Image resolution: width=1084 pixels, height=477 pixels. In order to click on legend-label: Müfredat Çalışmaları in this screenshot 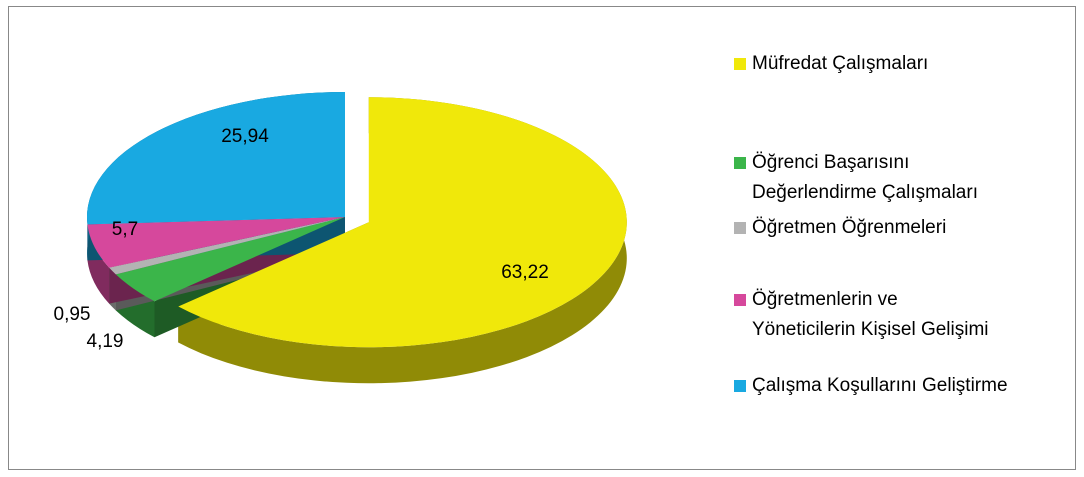, I will do `click(840, 63)`.